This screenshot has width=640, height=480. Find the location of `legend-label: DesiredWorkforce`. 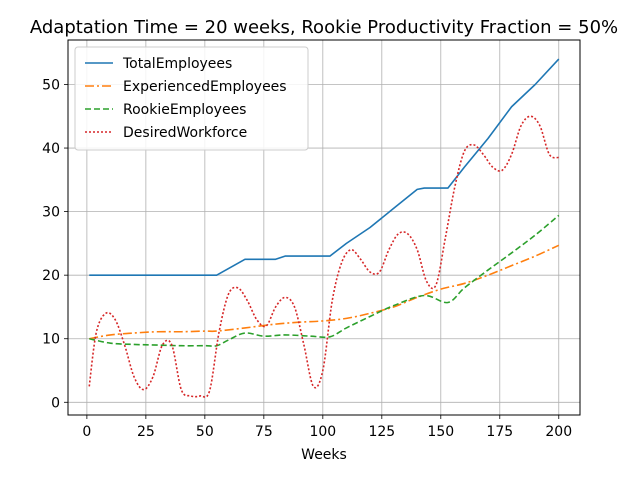

legend-label: DesiredWorkforce is located at coordinates (185, 133).